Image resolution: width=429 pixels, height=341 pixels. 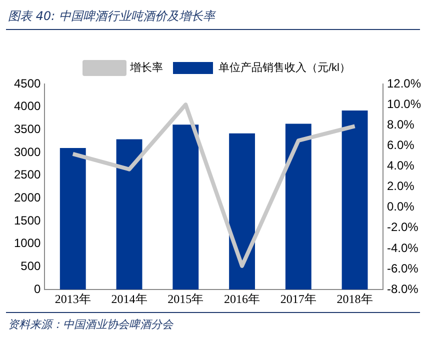 What do you see at coordinates (146, 67) in the screenshot?
I see `legend-label: 增长率` at bounding box center [146, 67].